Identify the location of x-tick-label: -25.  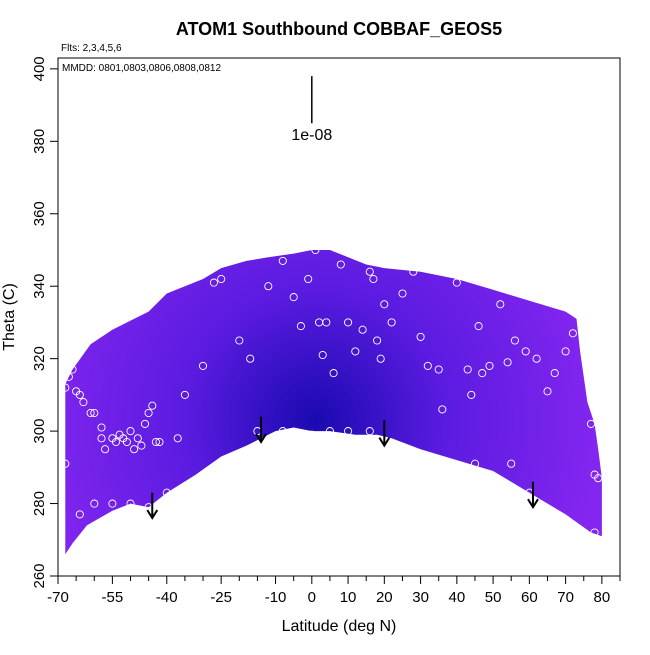
(221, 597).